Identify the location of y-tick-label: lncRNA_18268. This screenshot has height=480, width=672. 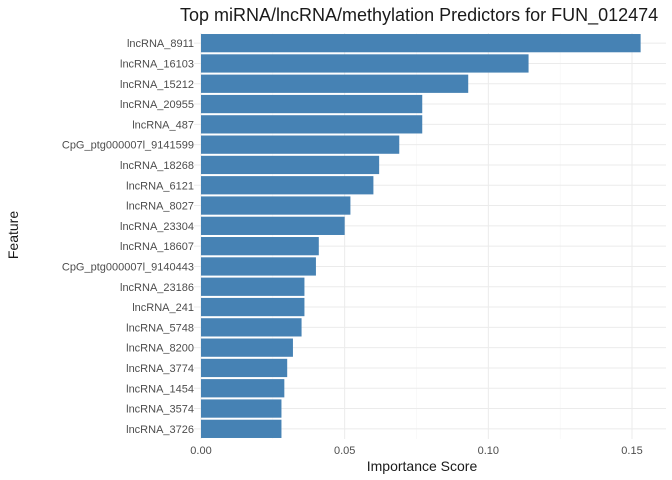
(157, 166).